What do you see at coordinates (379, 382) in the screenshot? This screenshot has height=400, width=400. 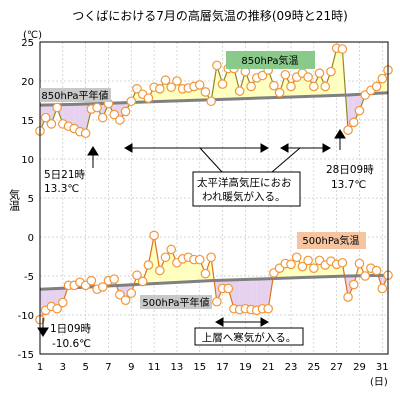 I see `x-unit-label: (日)` at bounding box center [379, 382].